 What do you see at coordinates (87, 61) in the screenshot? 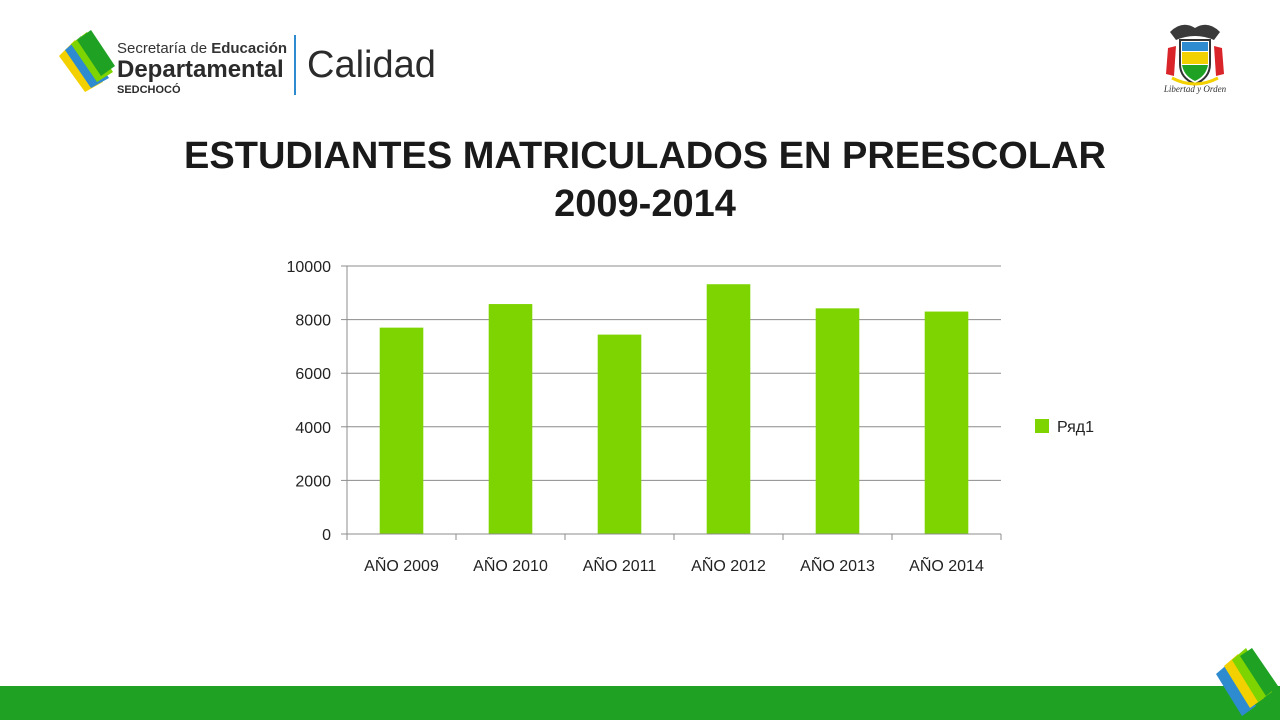
I see `book-logo-icon` at bounding box center [87, 61].